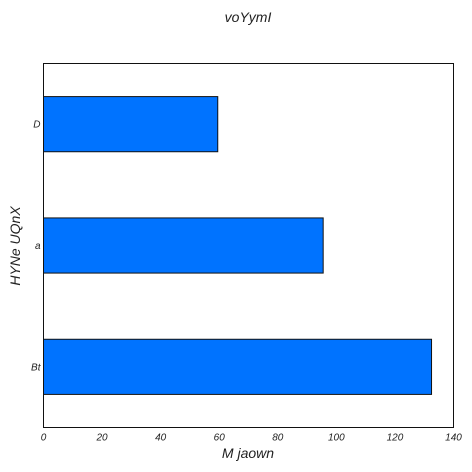 Image resolution: width=472 pixels, height=472 pixels. What do you see at coordinates (278, 438) in the screenshot?
I see `x-tick-label: 80` at bounding box center [278, 438].